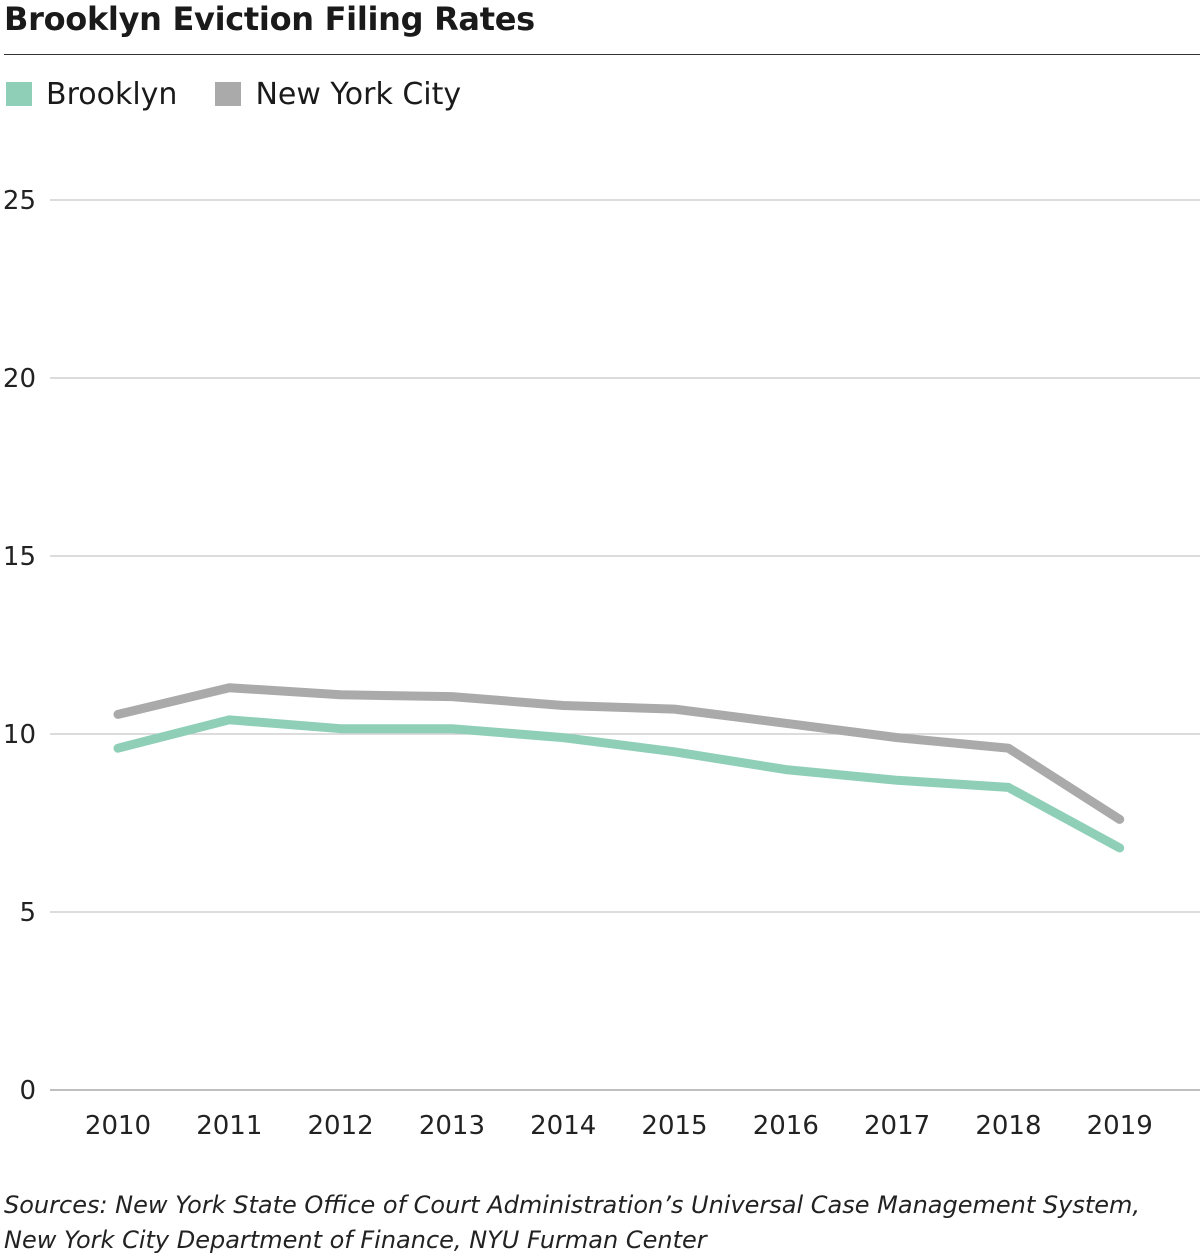 The height and width of the screenshot is (1258, 1200). What do you see at coordinates (19, 94) in the screenshot?
I see `legend-swatch-brooklyn` at bounding box center [19, 94].